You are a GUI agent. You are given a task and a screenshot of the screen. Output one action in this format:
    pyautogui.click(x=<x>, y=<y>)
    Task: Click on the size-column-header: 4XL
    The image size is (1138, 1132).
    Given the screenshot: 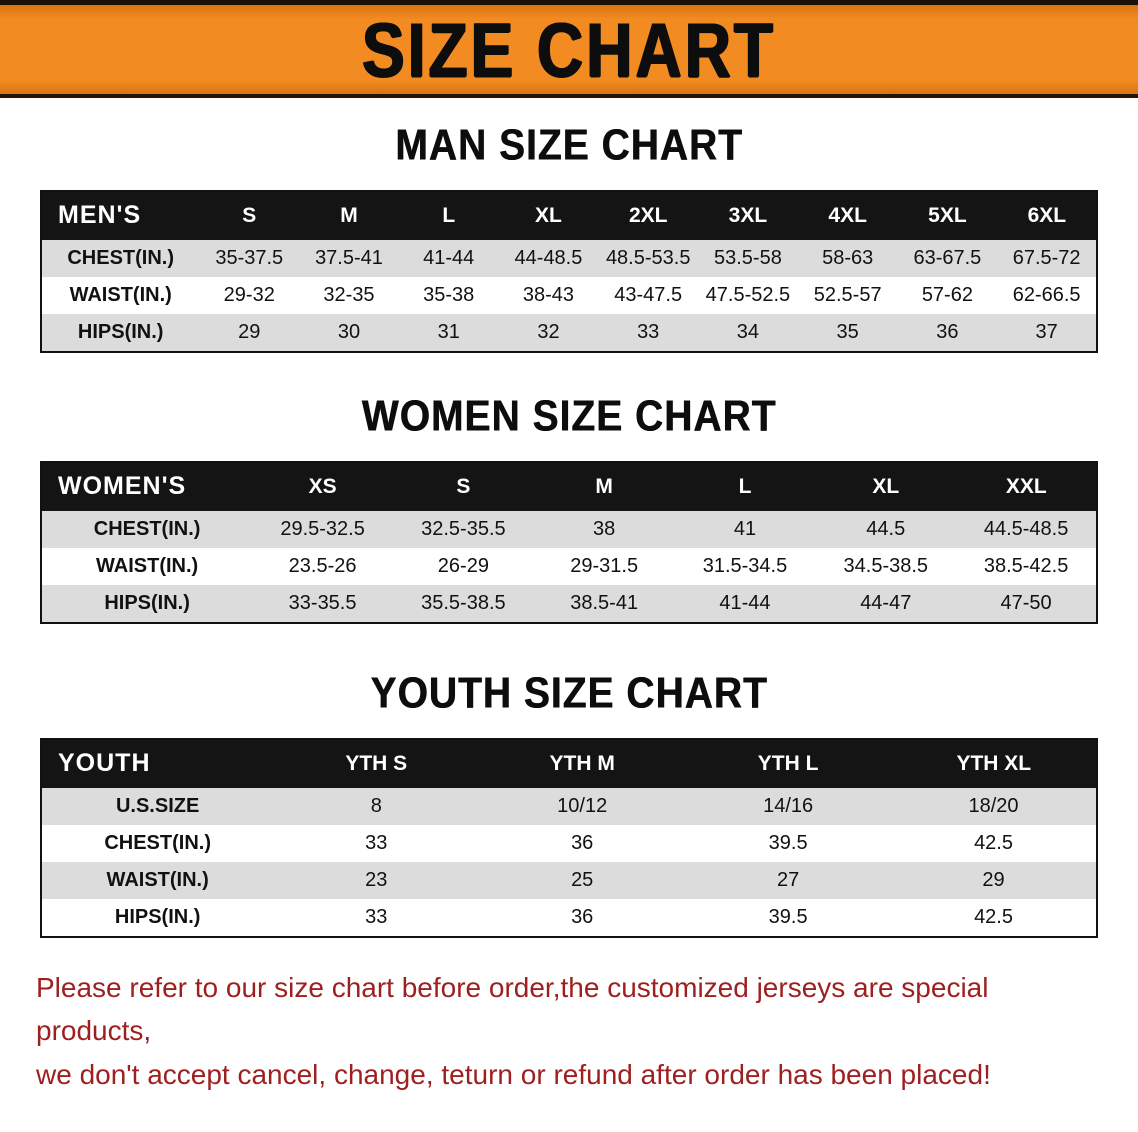 What is the action you would take?
    pyautogui.click(x=848, y=215)
    